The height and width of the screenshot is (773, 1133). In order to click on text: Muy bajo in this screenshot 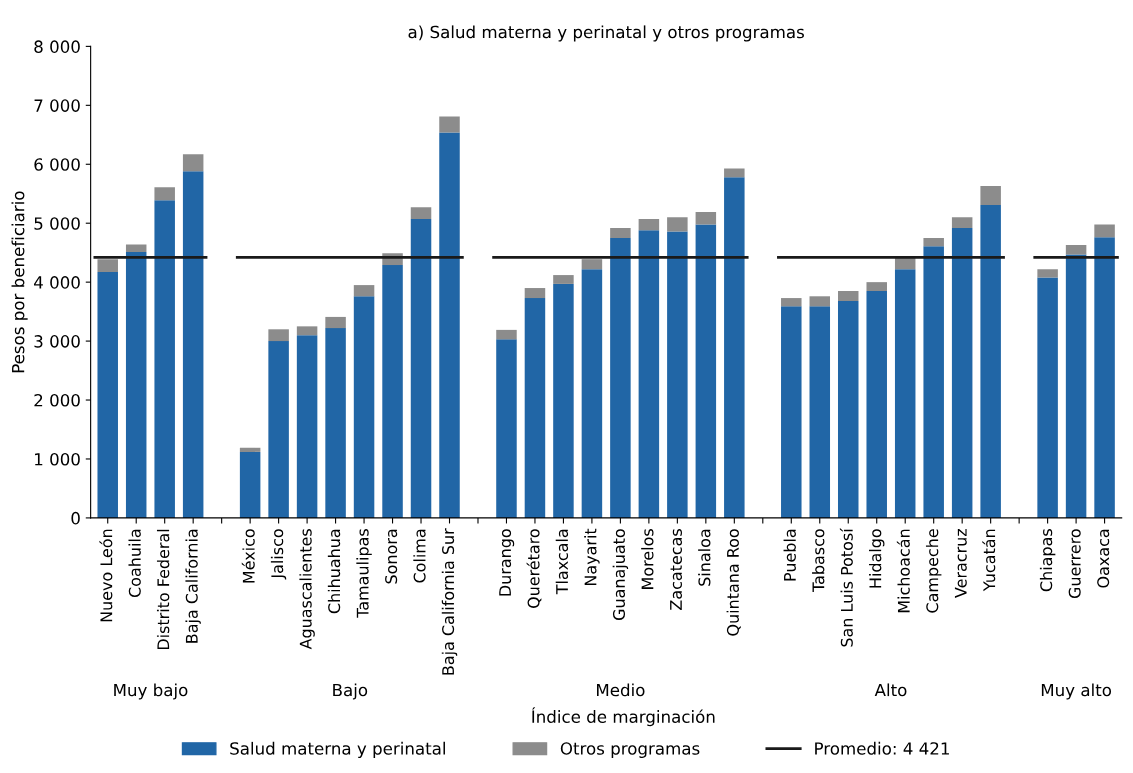, I will do `click(151, 691)`.